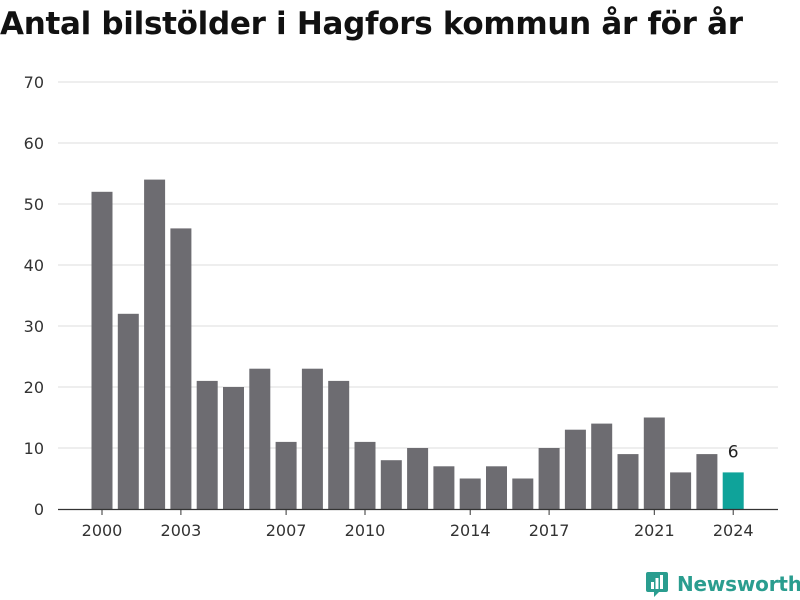 Image resolution: width=800 pixels, height=600 pixels. I want to click on bar-2008, so click(312, 438).